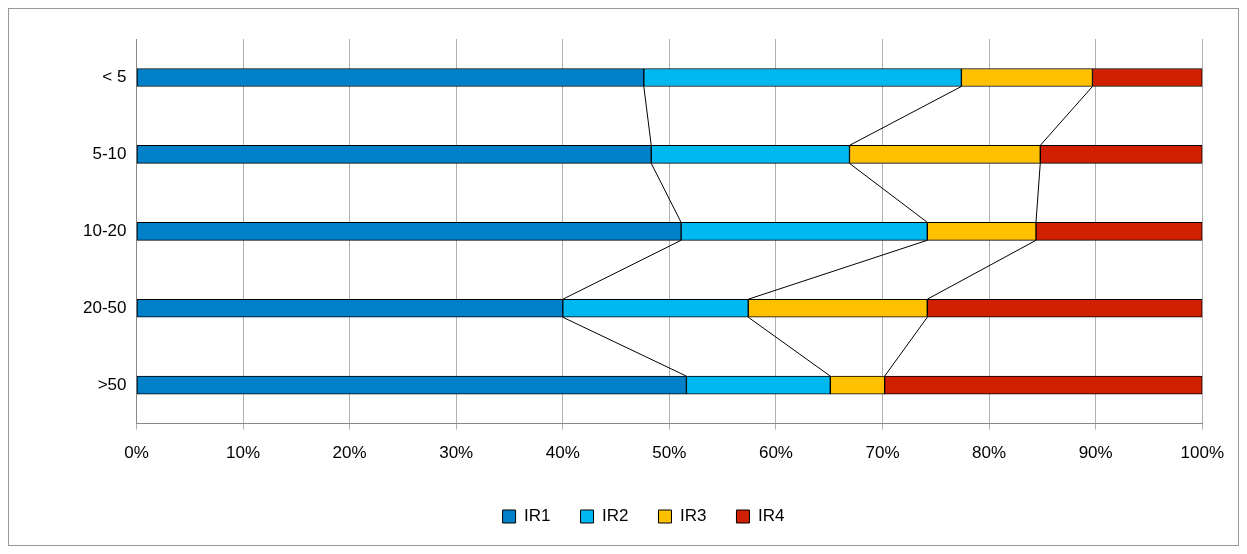 The height and width of the screenshot is (554, 1247). What do you see at coordinates (243, 453) in the screenshot?
I see `x-tick-label: 10%` at bounding box center [243, 453].